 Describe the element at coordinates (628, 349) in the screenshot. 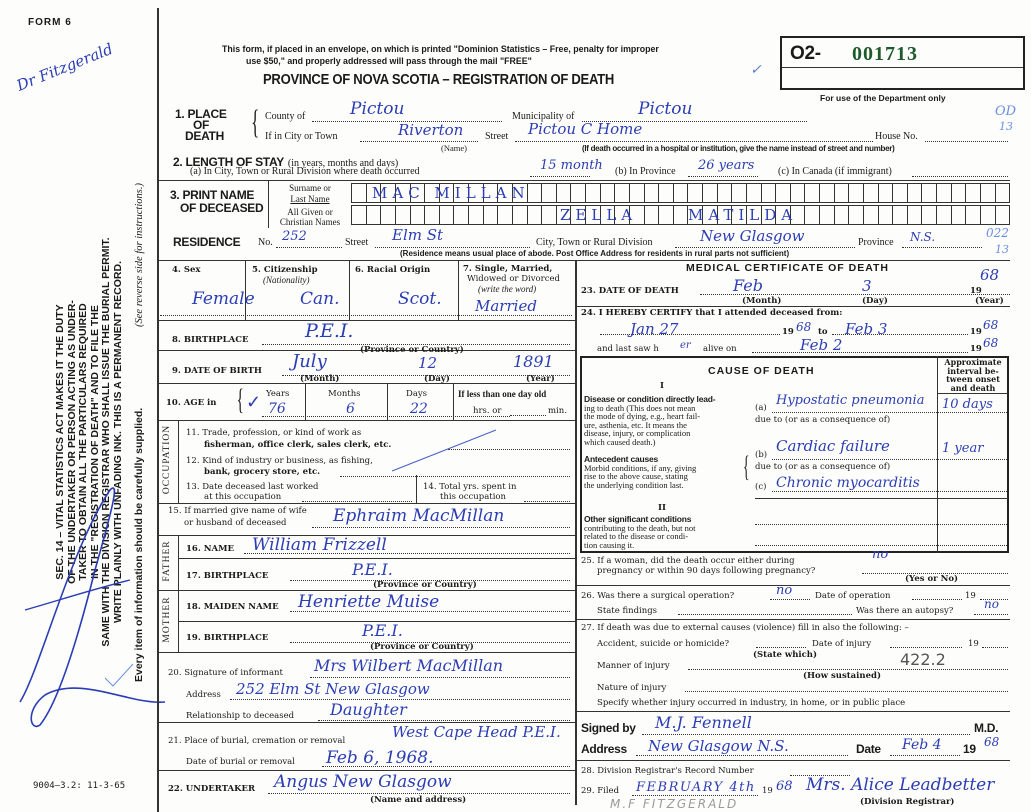

I see `last-saw-label: and last saw h` at that location.